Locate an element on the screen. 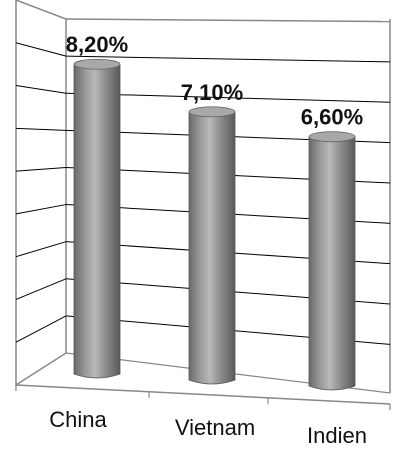 The image size is (393, 449). bar-china is located at coordinates (97, 218).